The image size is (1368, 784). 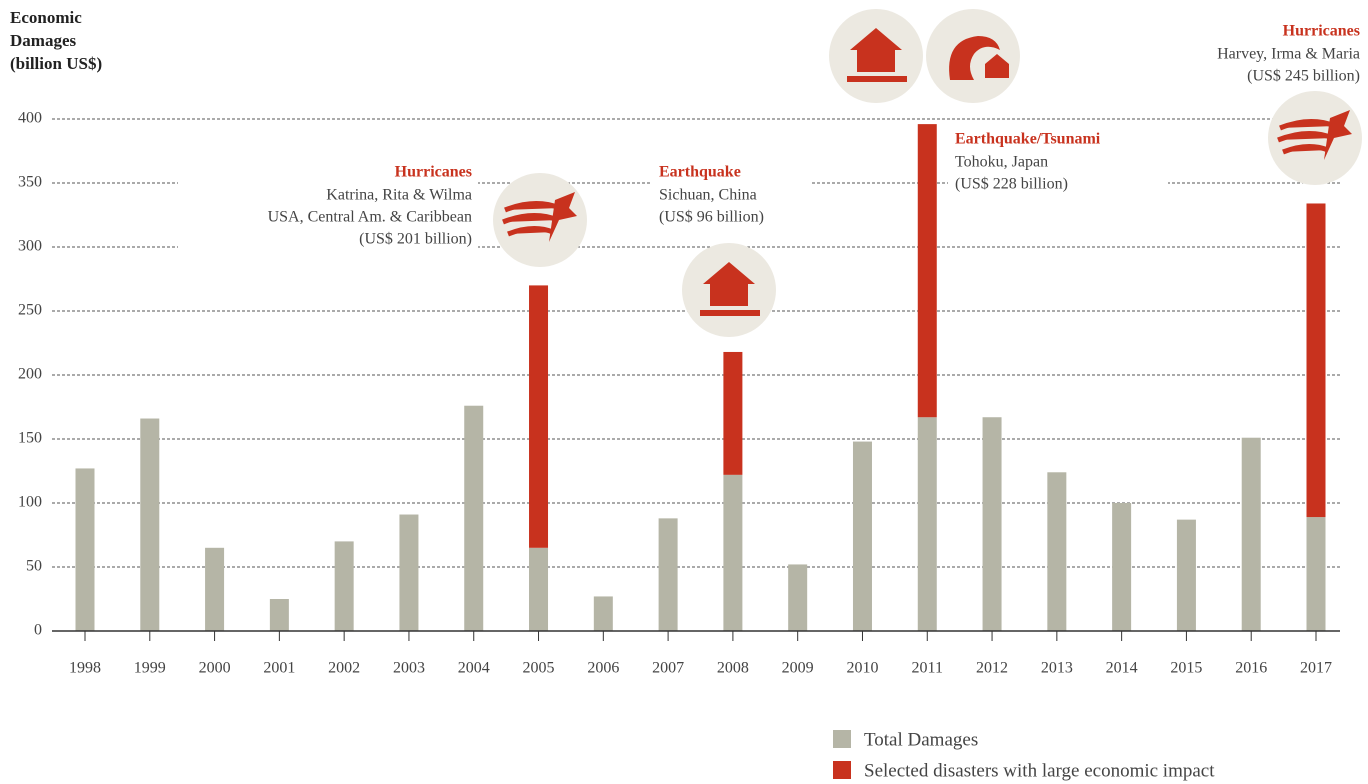 What do you see at coordinates (215, 668) in the screenshot?
I see `x-tick-label: 2000` at bounding box center [215, 668].